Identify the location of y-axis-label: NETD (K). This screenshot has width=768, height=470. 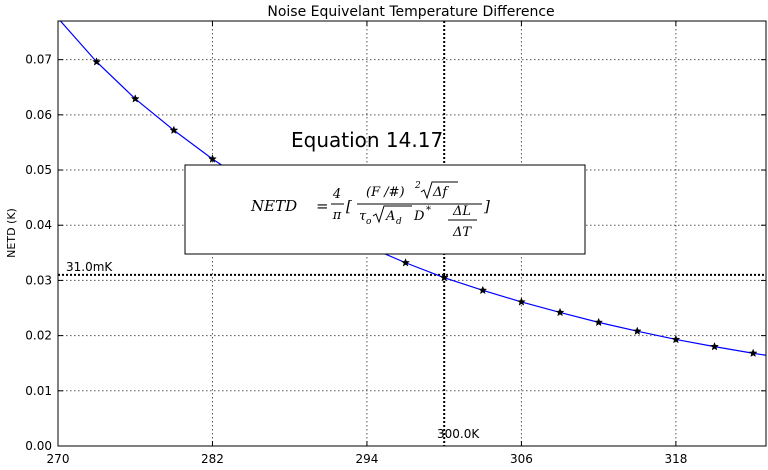
(11, 233).